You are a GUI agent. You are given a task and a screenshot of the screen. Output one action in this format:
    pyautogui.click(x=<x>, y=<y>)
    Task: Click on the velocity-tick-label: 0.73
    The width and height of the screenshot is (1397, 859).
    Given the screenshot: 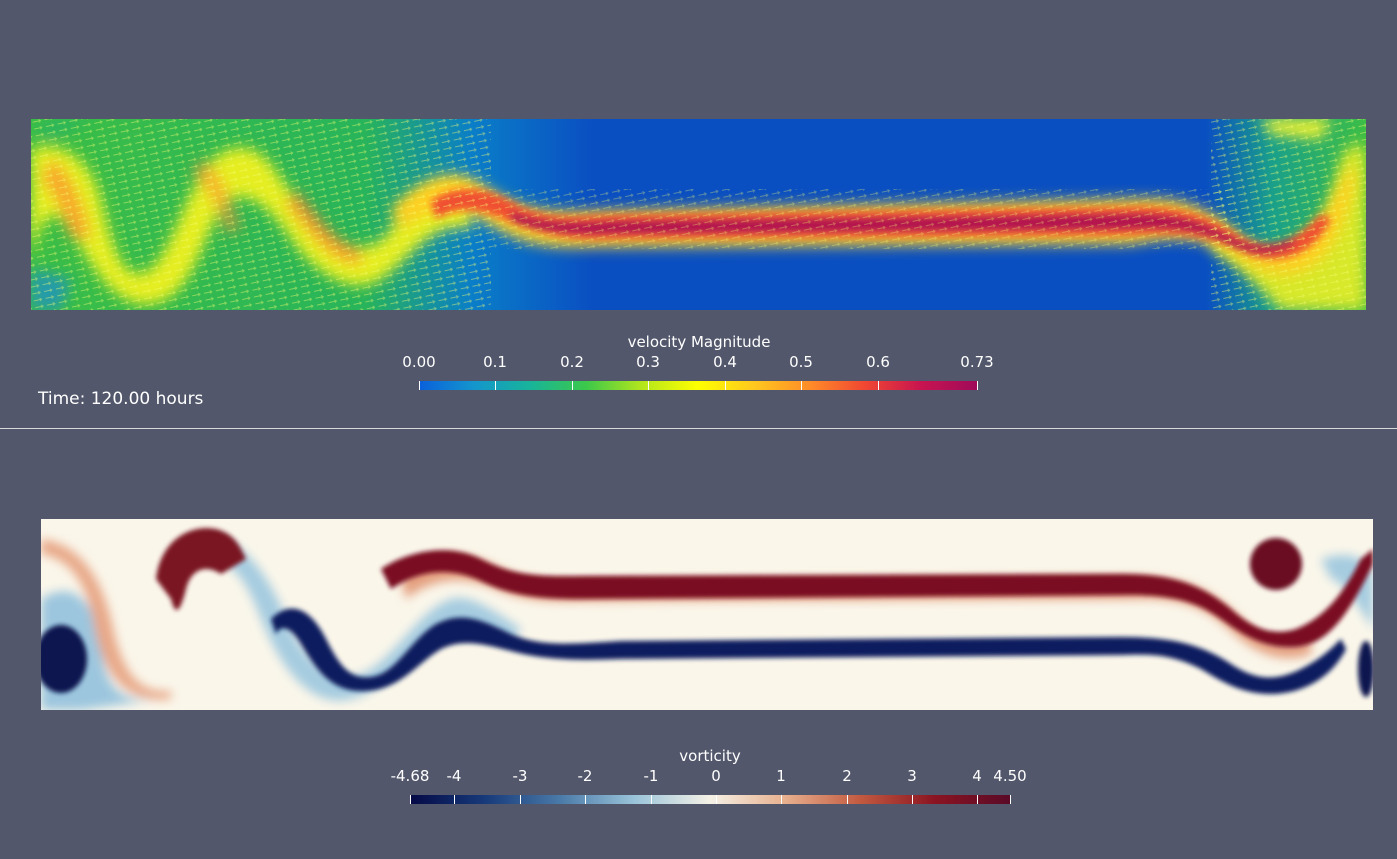 What is the action you would take?
    pyautogui.click(x=977, y=362)
    